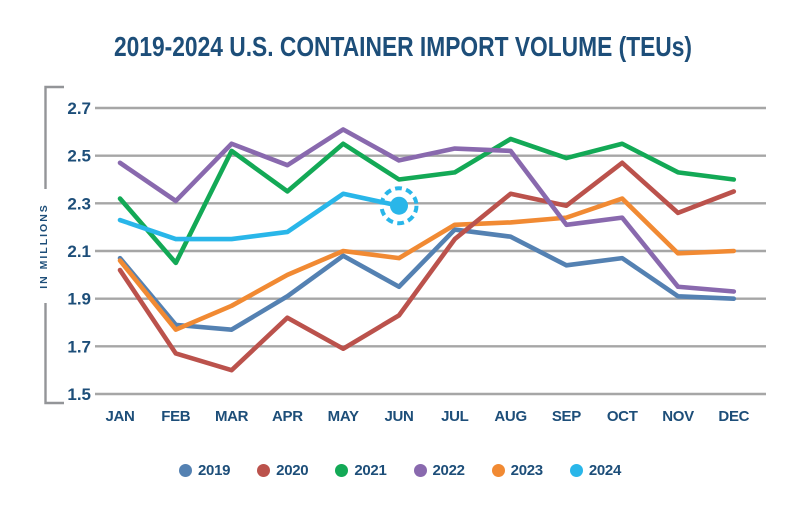  Describe the element at coordinates (370, 470) in the screenshot. I see `legend-label-2021: 2021` at that location.